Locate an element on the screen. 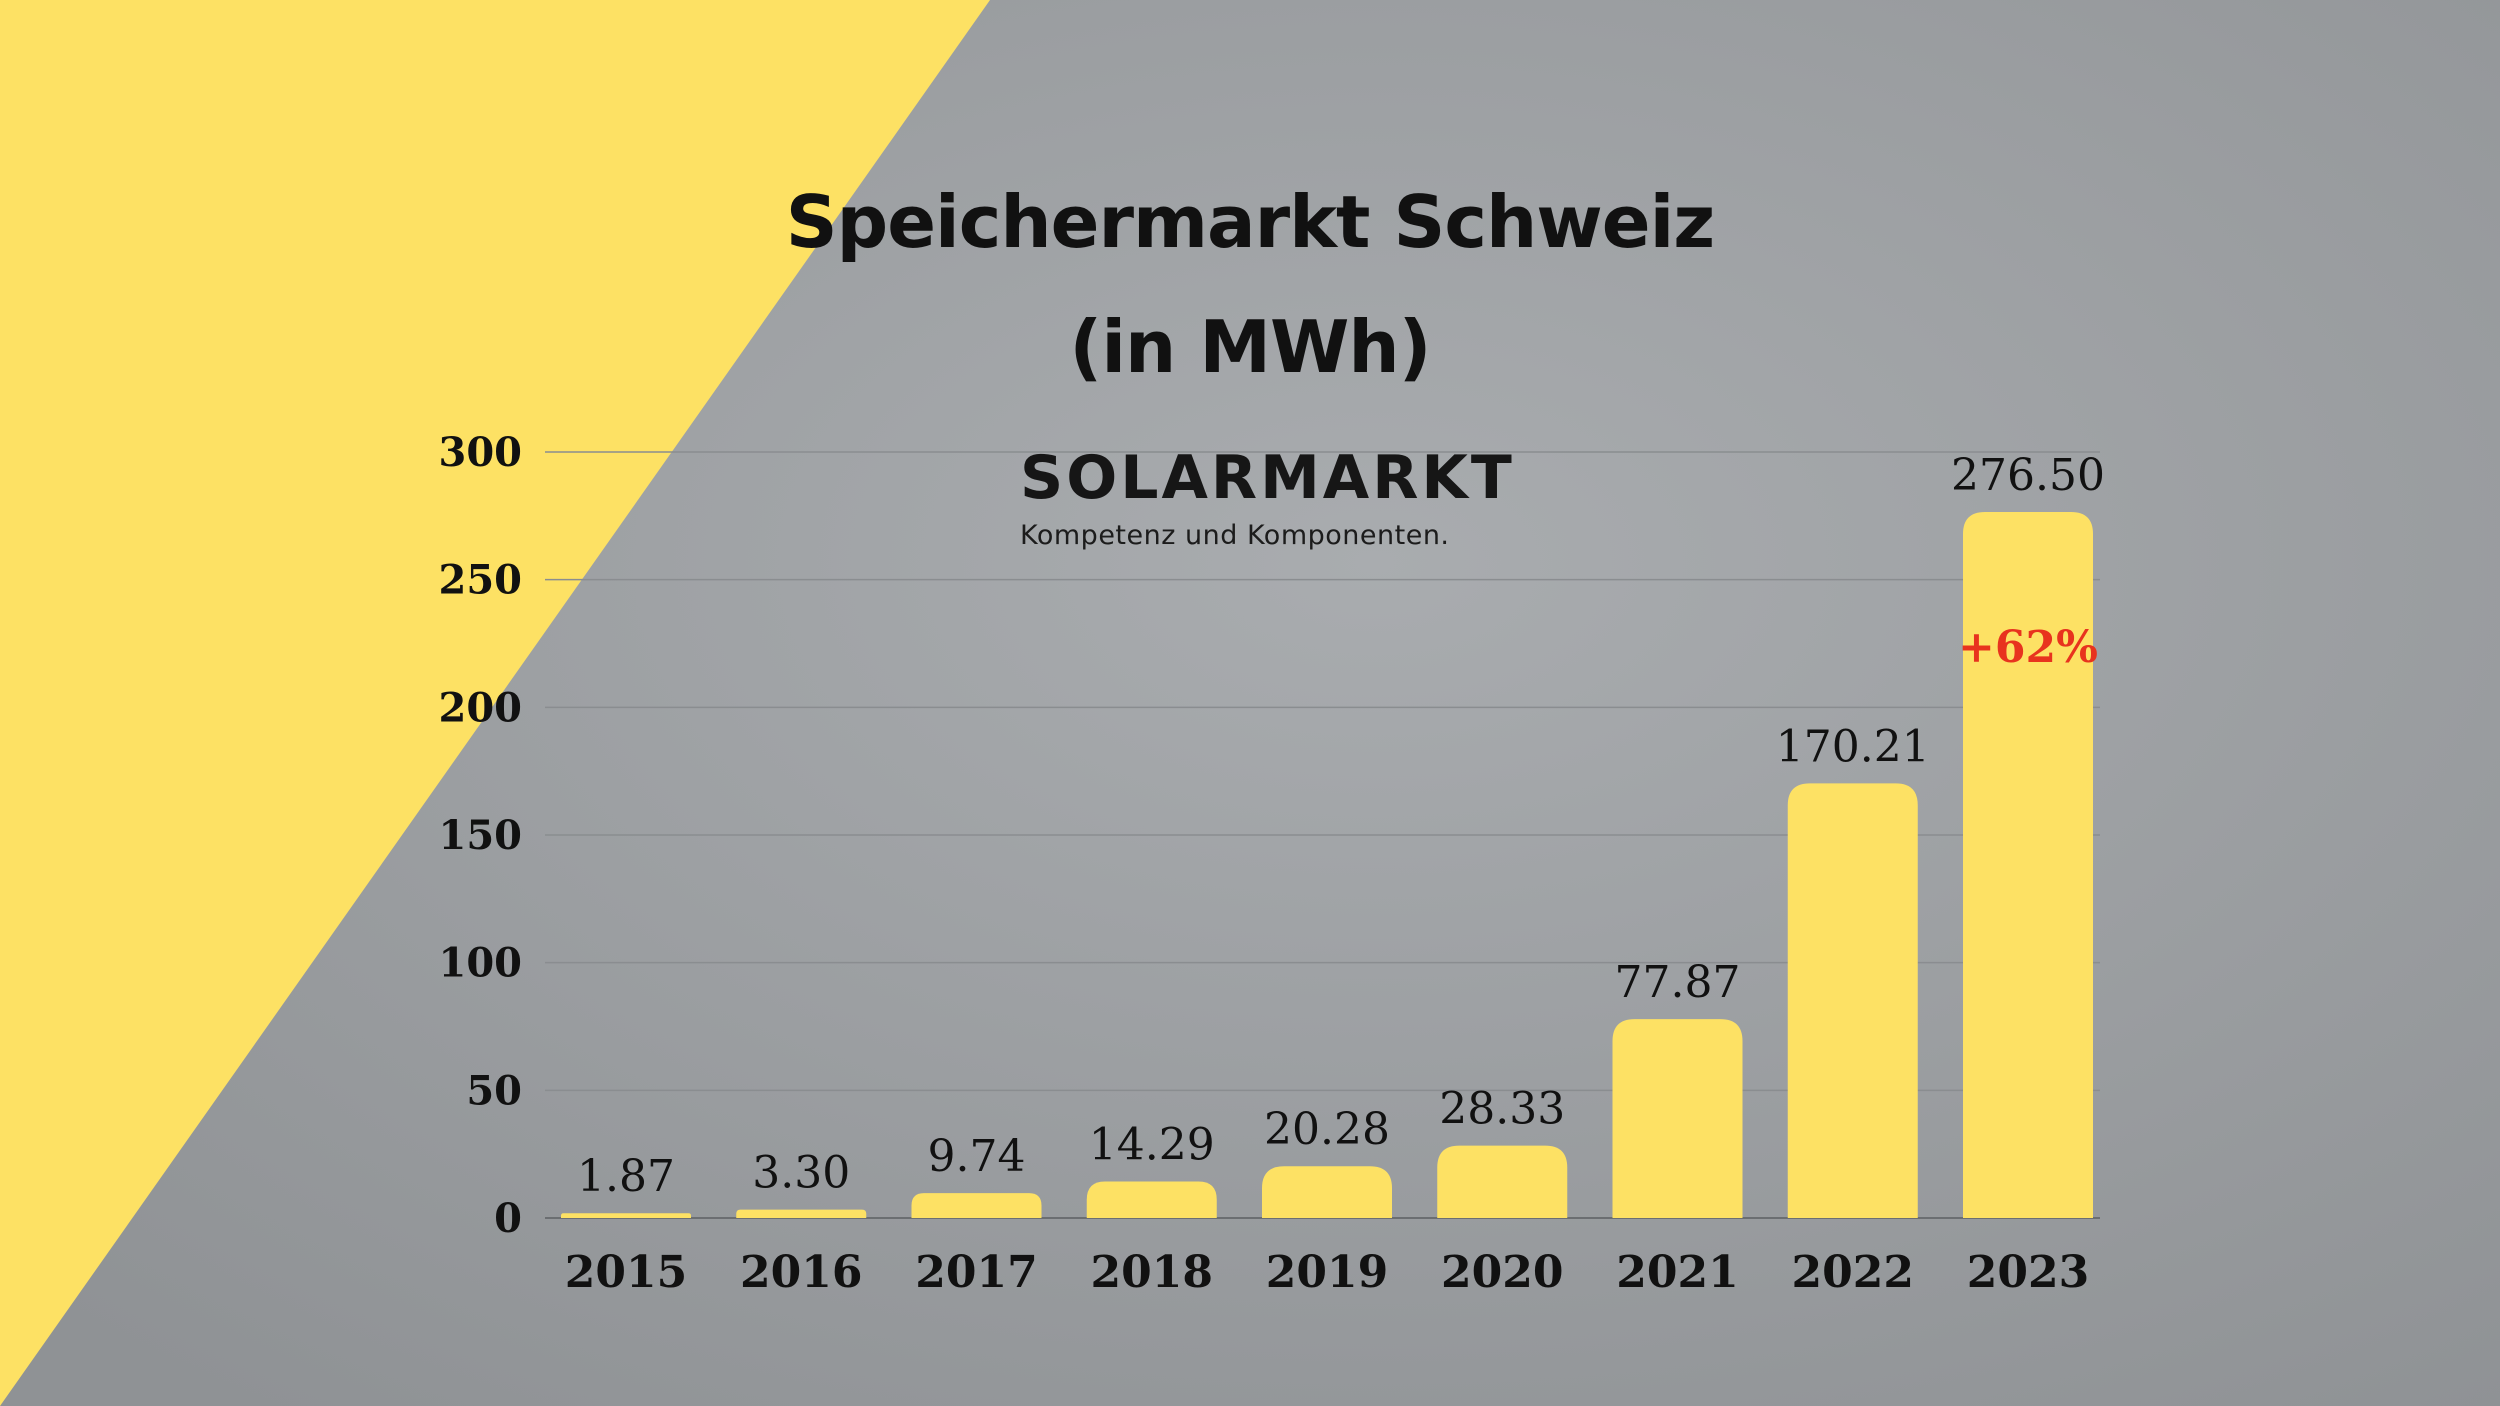  value-label: 14.29 is located at coordinates (1152, 1145).